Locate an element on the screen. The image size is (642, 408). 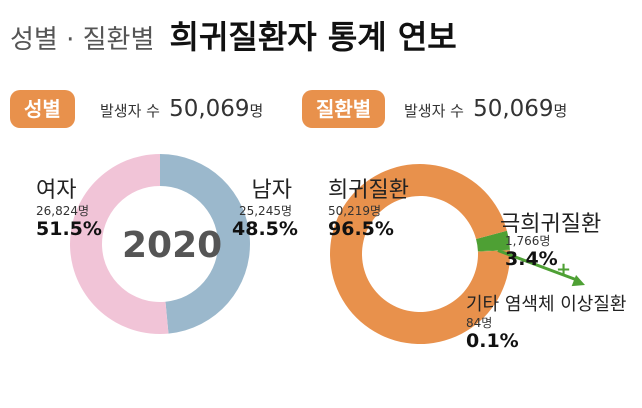
male-label: 남자 25,245명 48.5% is located at coordinates (265, 206).